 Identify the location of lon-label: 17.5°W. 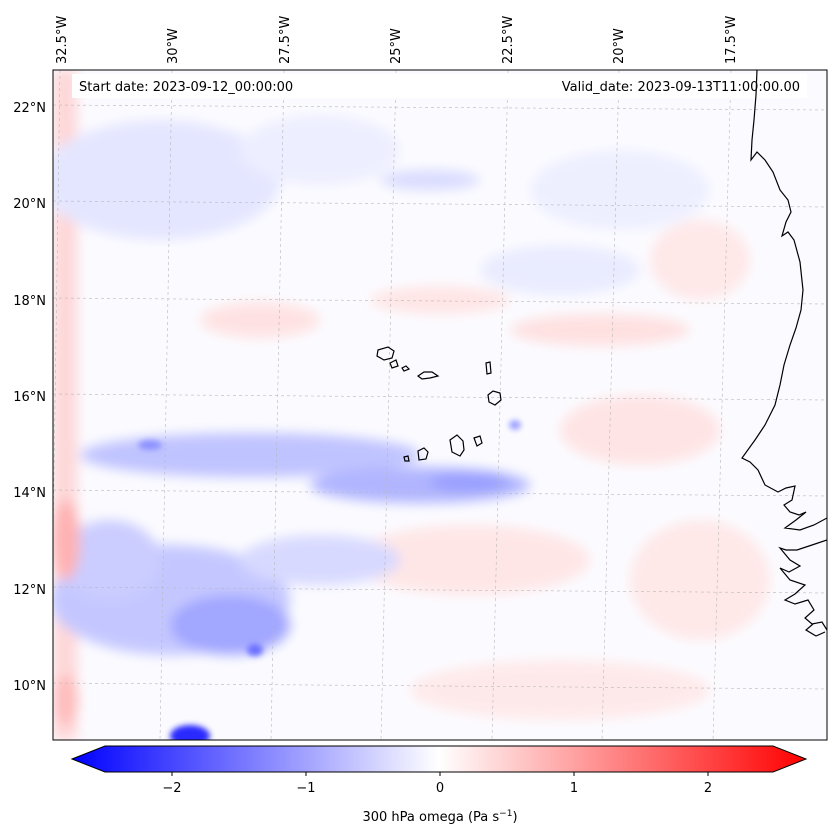
(731, 40).